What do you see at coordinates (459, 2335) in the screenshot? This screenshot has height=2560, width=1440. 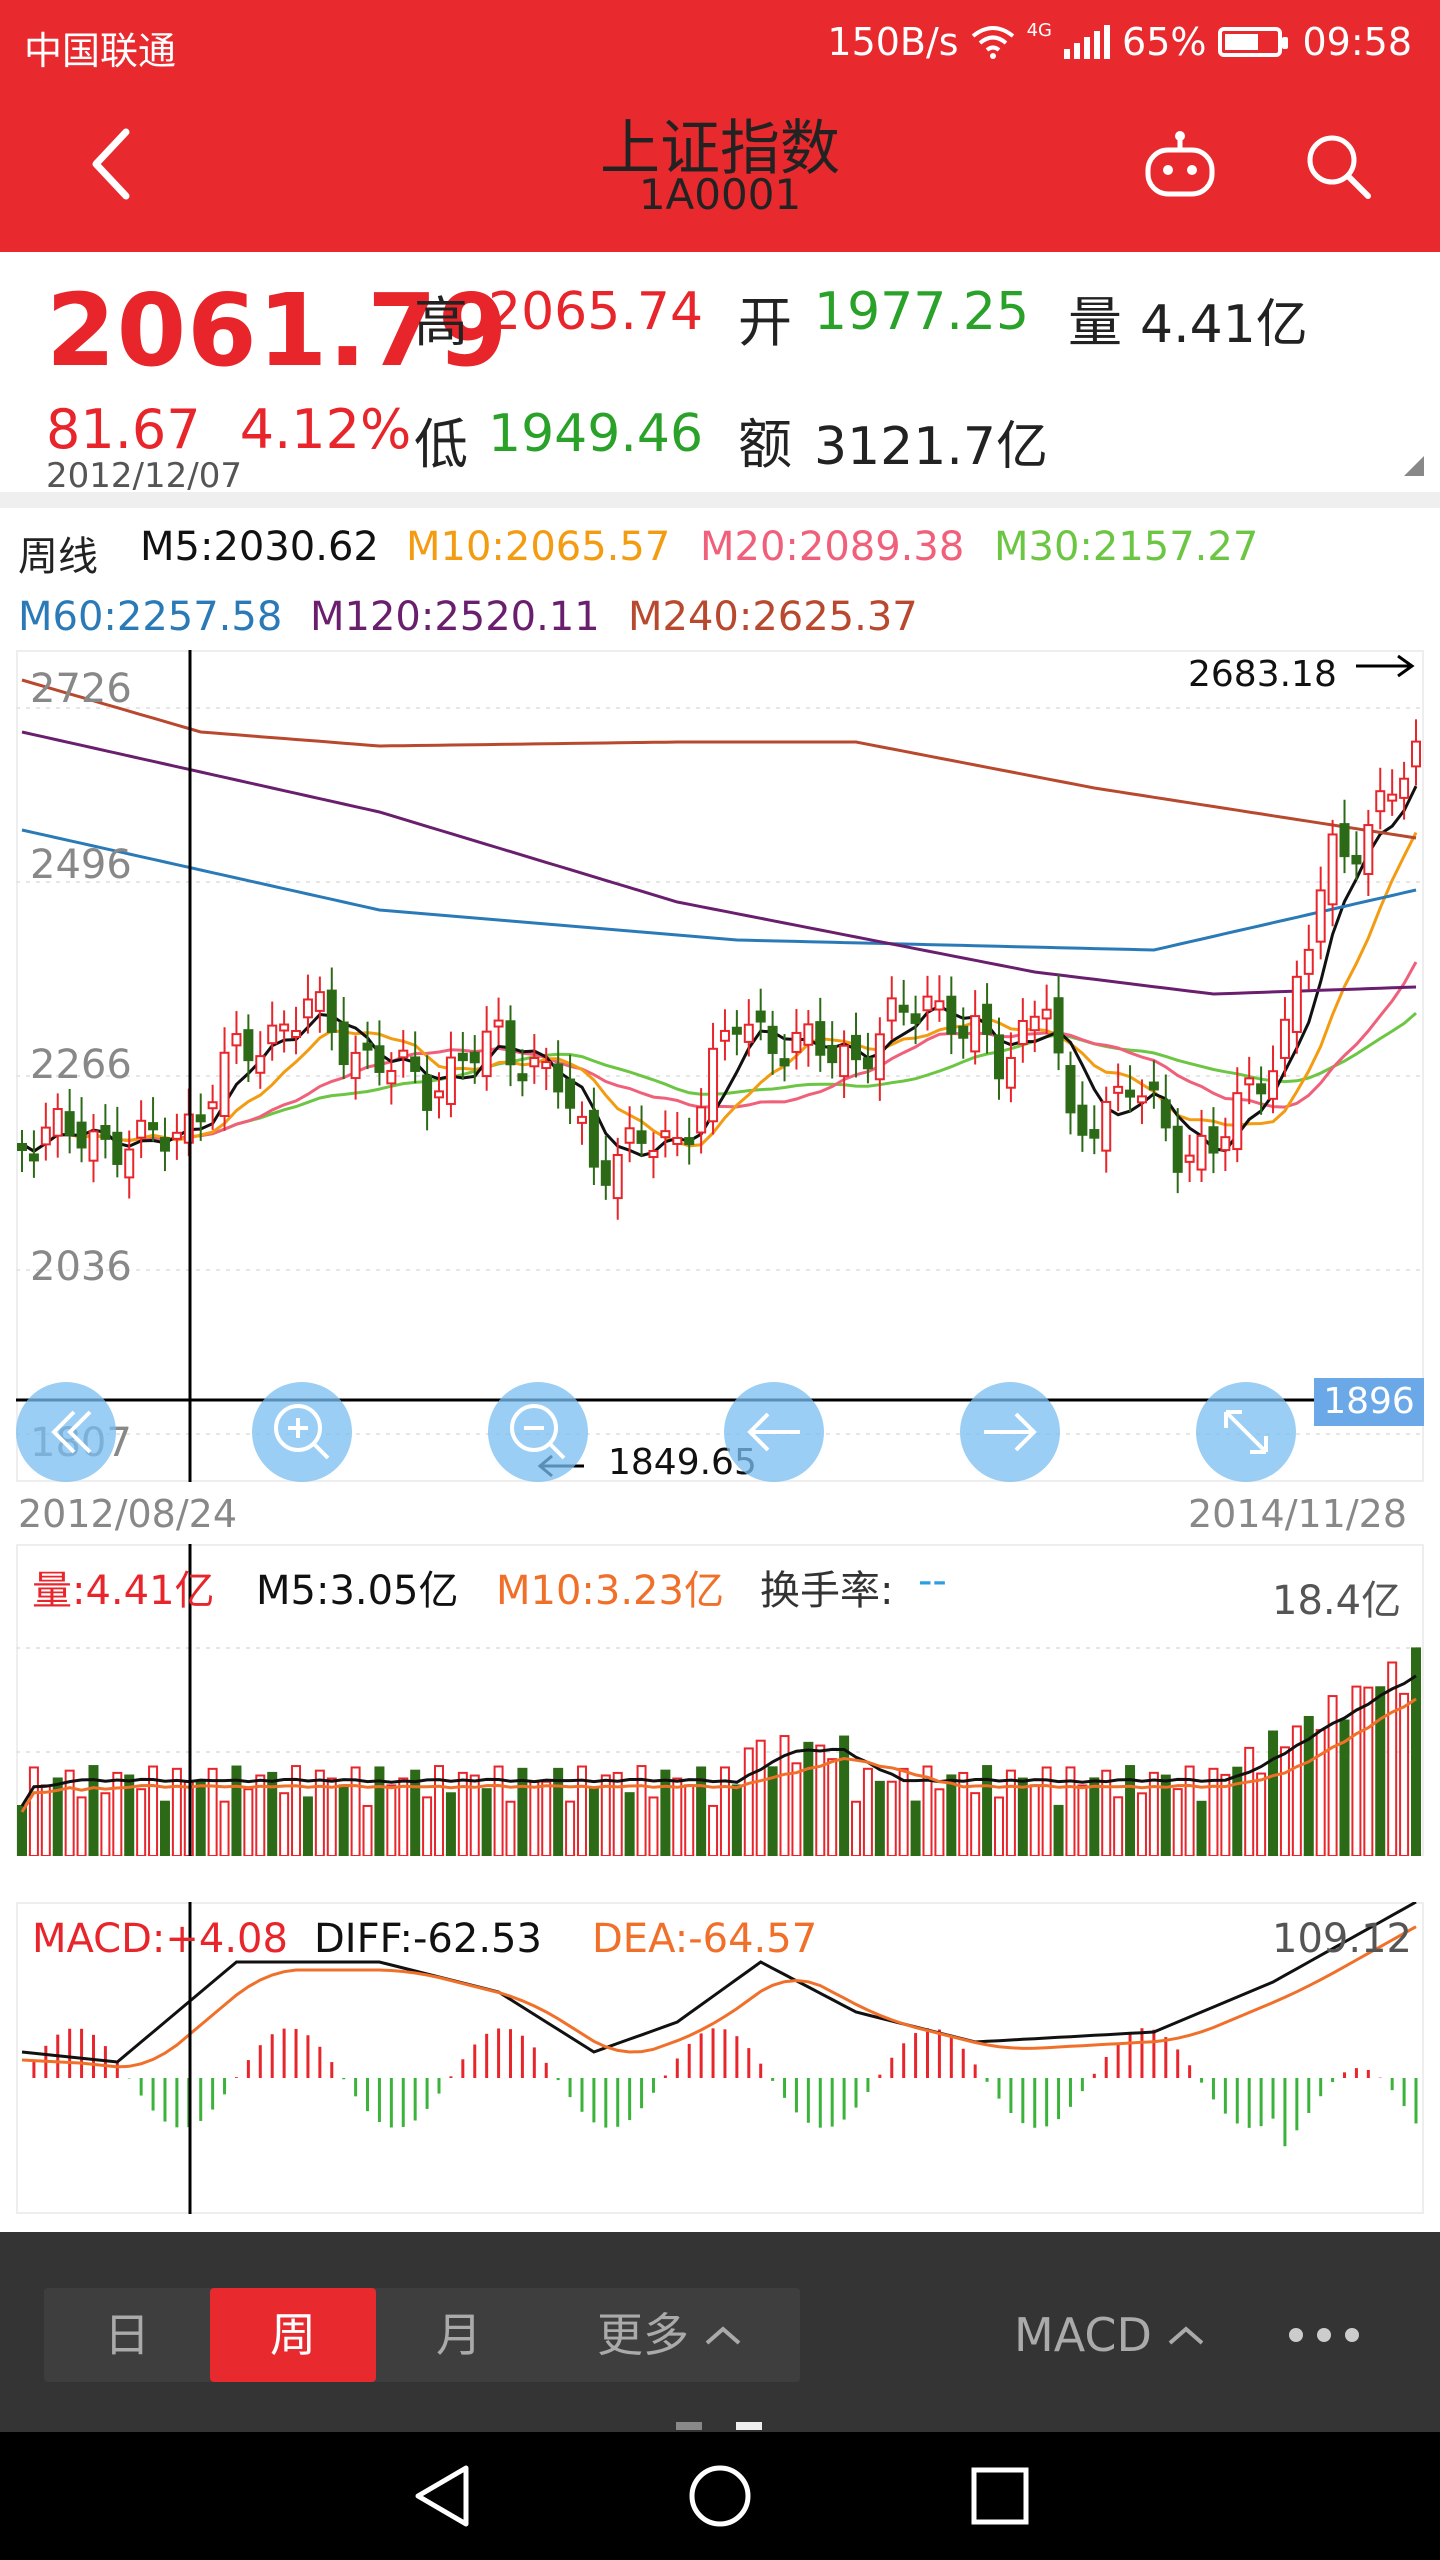 I see `tab-month: 月` at bounding box center [459, 2335].